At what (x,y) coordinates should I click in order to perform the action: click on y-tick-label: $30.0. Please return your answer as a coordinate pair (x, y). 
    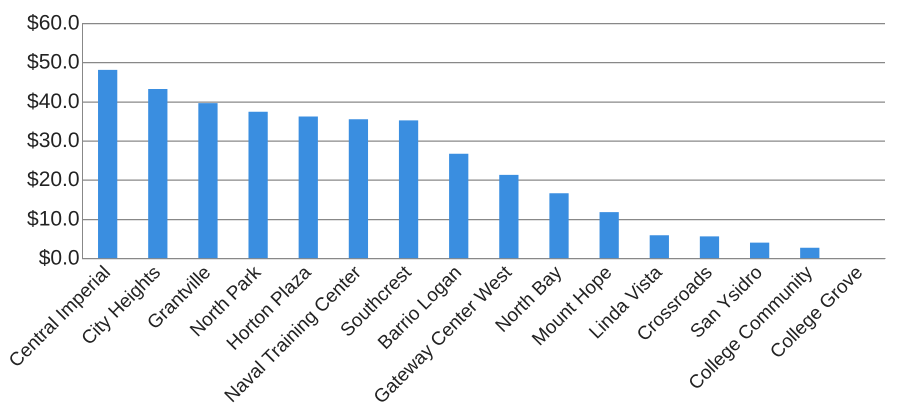
    Looking at the image, I should click on (53, 140).